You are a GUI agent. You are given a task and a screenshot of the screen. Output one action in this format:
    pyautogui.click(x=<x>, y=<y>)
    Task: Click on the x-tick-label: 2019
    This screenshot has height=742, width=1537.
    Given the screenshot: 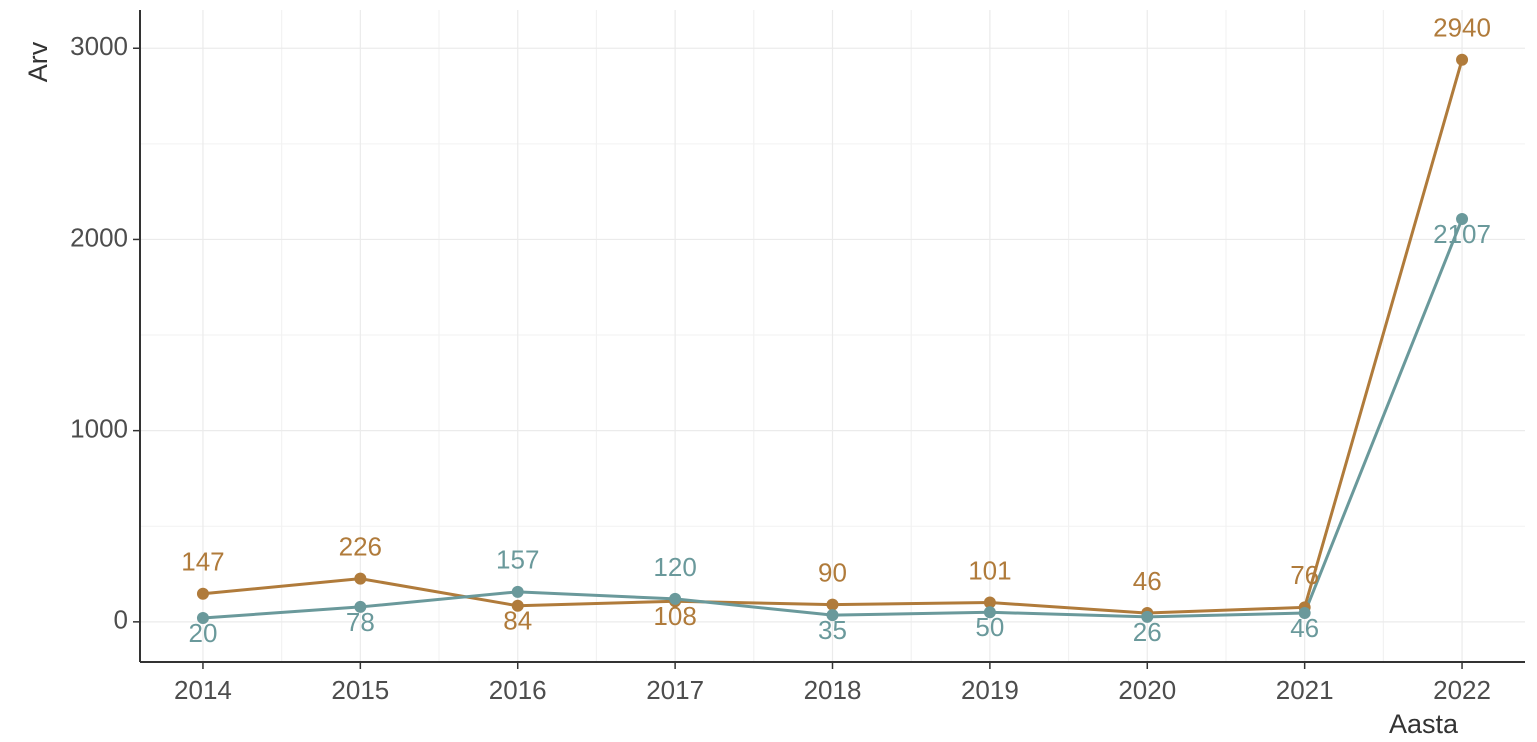 What is the action you would take?
    pyautogui.click(x=990, y=690)
    